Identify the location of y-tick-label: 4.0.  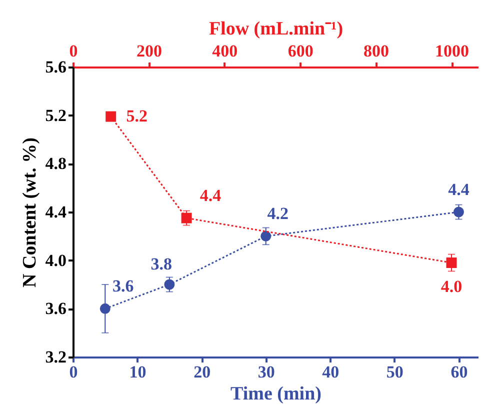
(55, 260).